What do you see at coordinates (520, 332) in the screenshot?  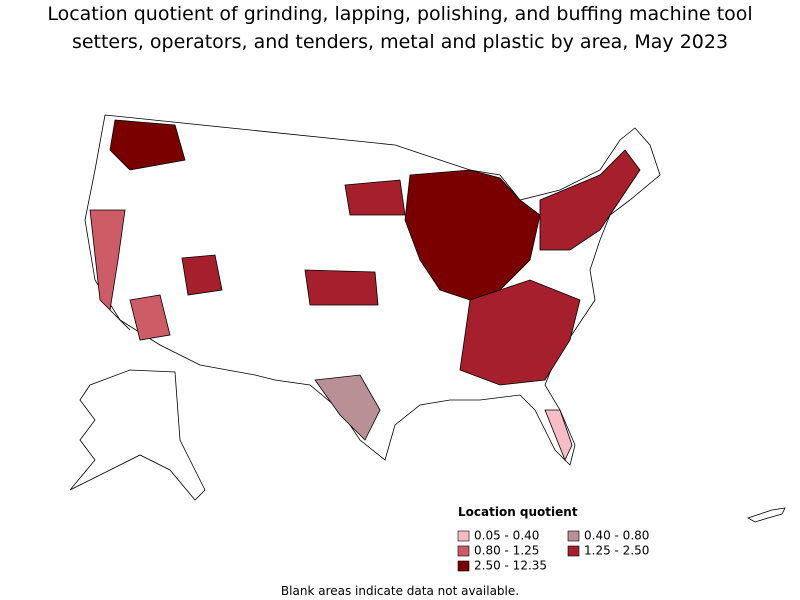 I see `region-southeast` at bounding box center [520, 332].